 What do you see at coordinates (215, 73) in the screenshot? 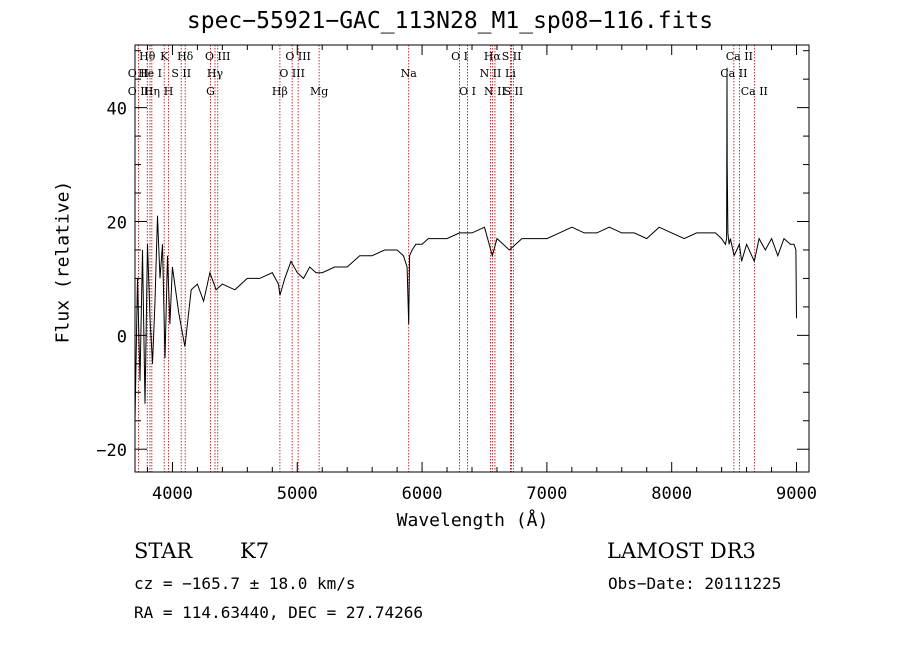
I see `spectral-line-label: Hγ` at bounding box center [215, 73].